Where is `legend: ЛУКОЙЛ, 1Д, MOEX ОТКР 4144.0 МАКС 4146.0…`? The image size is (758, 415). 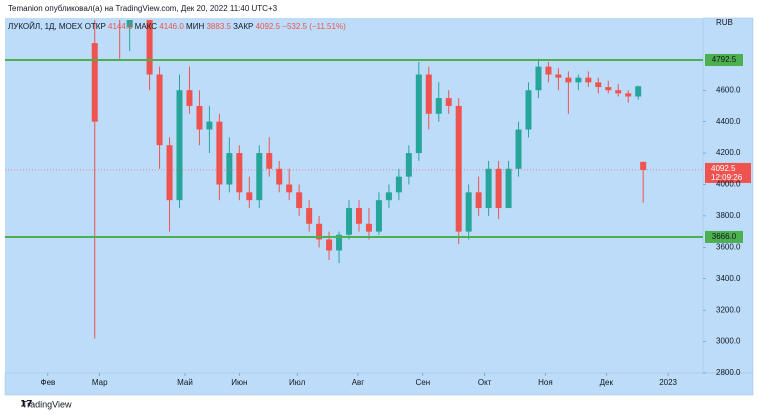 legend: ЛУКОЙЛ, 1Д, MOEX ОТКР 4144.0 МАКС 4146.0… is located at coordinates (177, 26).